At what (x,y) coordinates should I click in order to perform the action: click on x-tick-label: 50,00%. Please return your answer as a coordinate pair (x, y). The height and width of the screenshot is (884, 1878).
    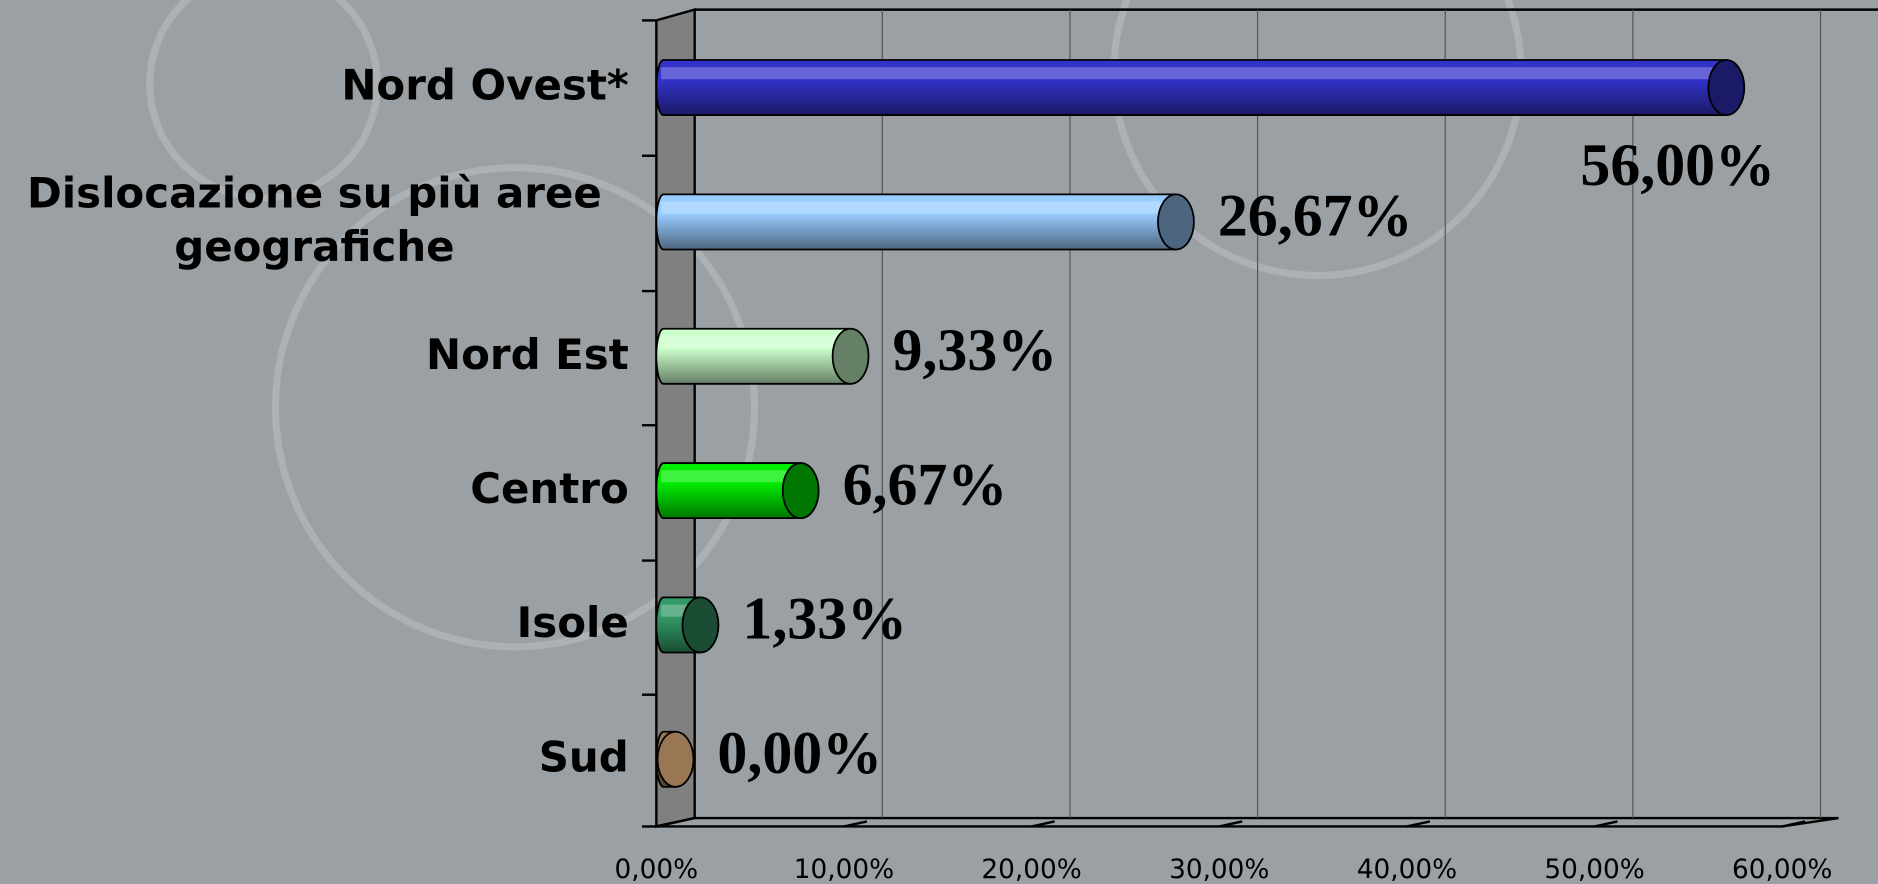
    Looking at the image, I should click on (1594, 869).